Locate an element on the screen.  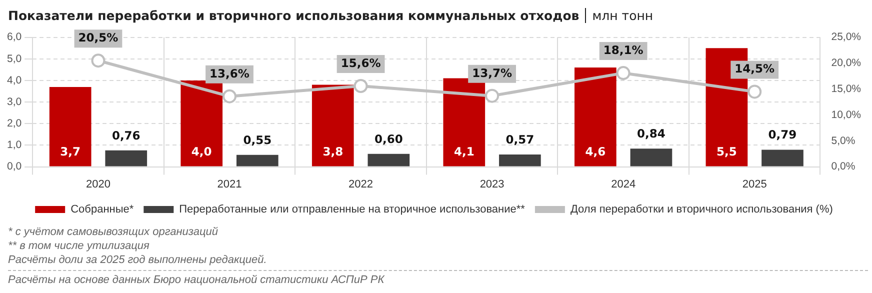
data-label: 18,1% is located at coordinates (623, 50).